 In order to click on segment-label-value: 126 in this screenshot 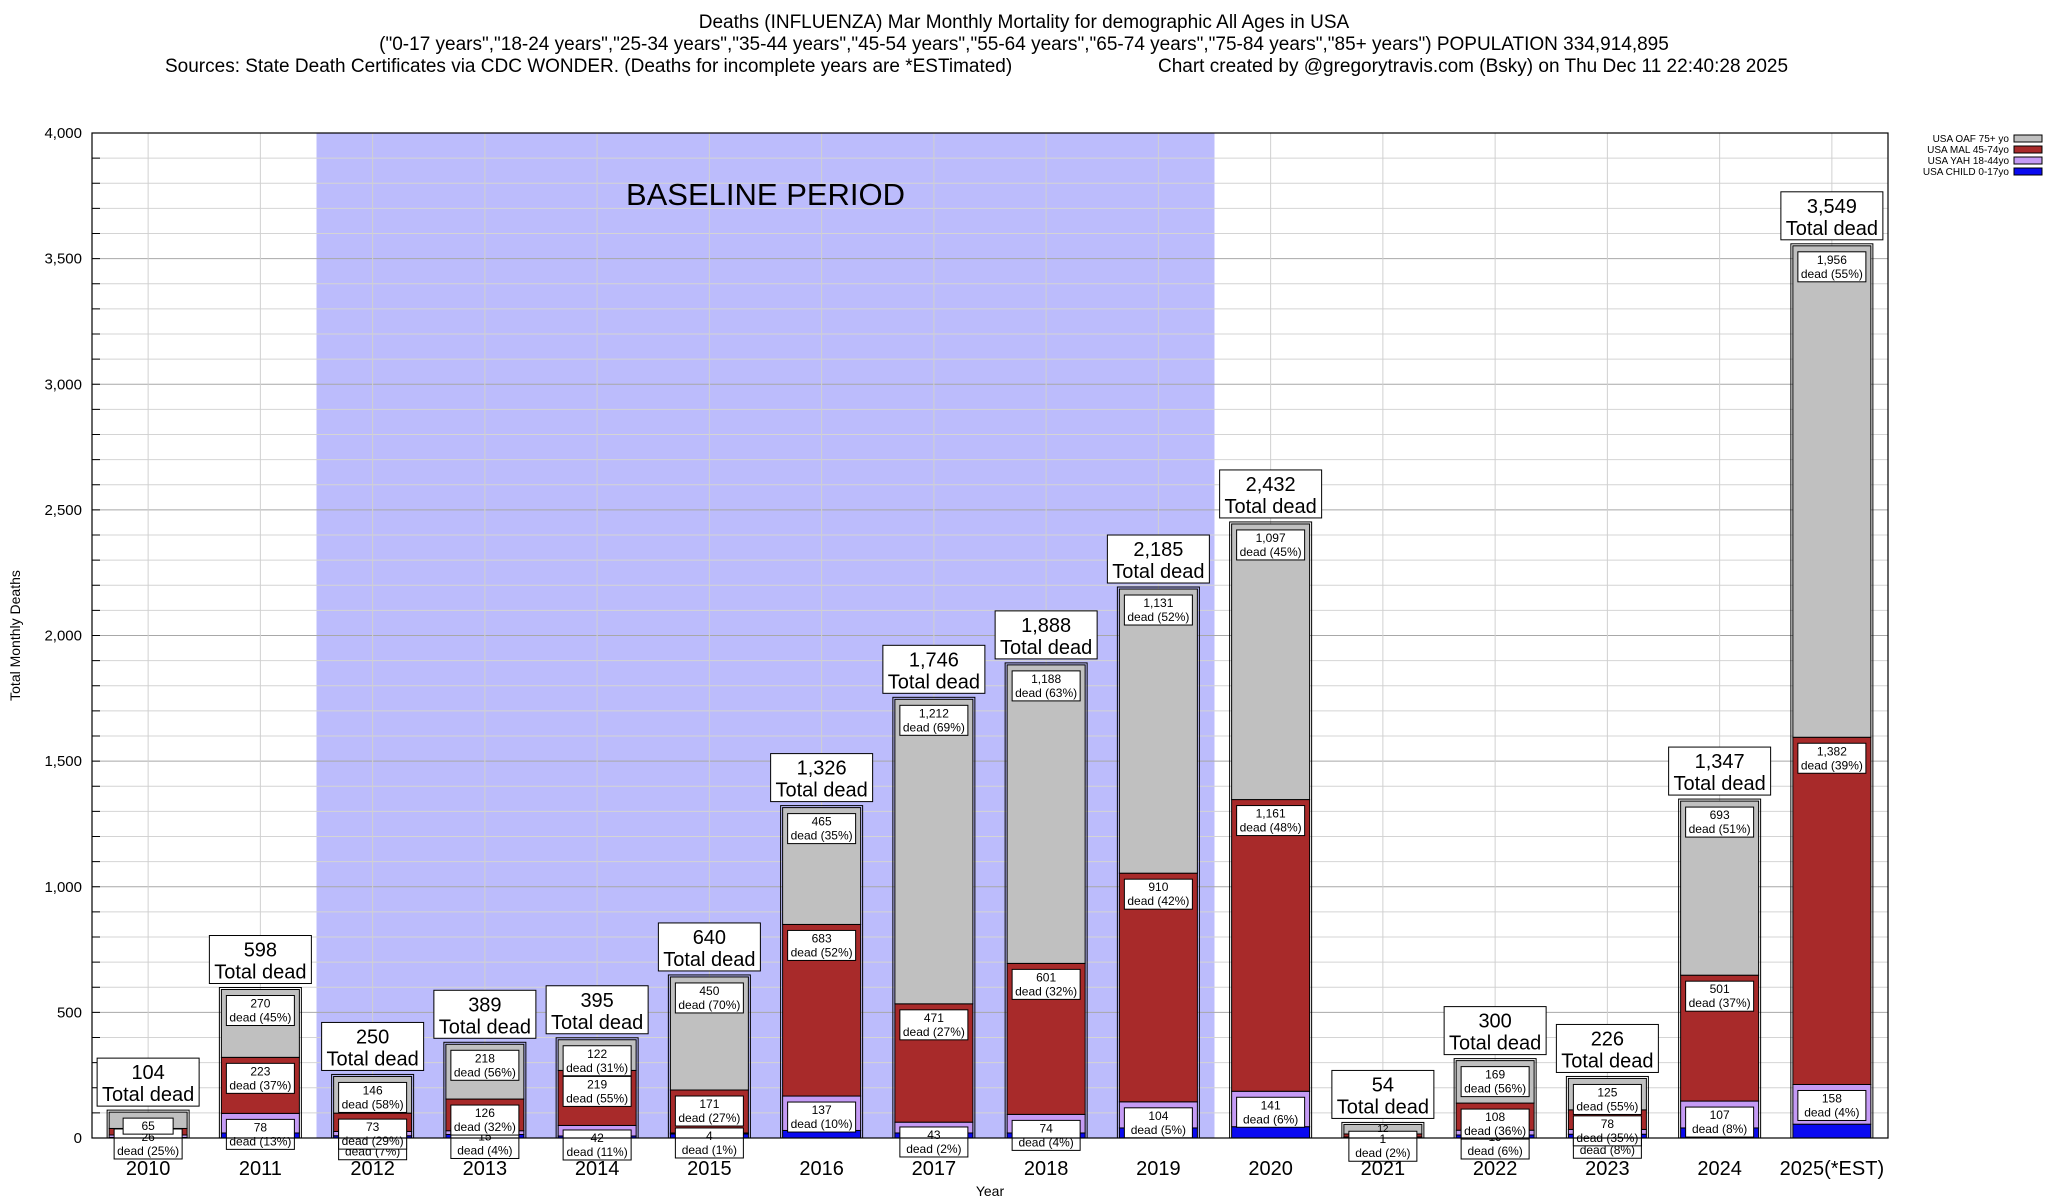, I will do `click(485, 1113)`.